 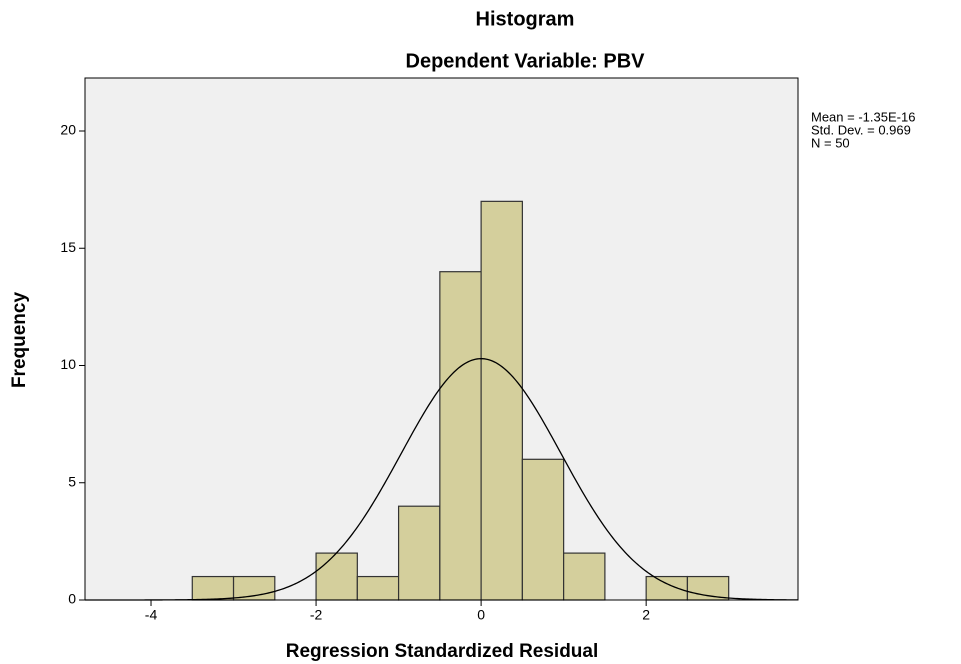 What do you see at coordinates (646, 615) in the screenshot?
I see `x-tick-label: 2` at bounding box center [646, 615].